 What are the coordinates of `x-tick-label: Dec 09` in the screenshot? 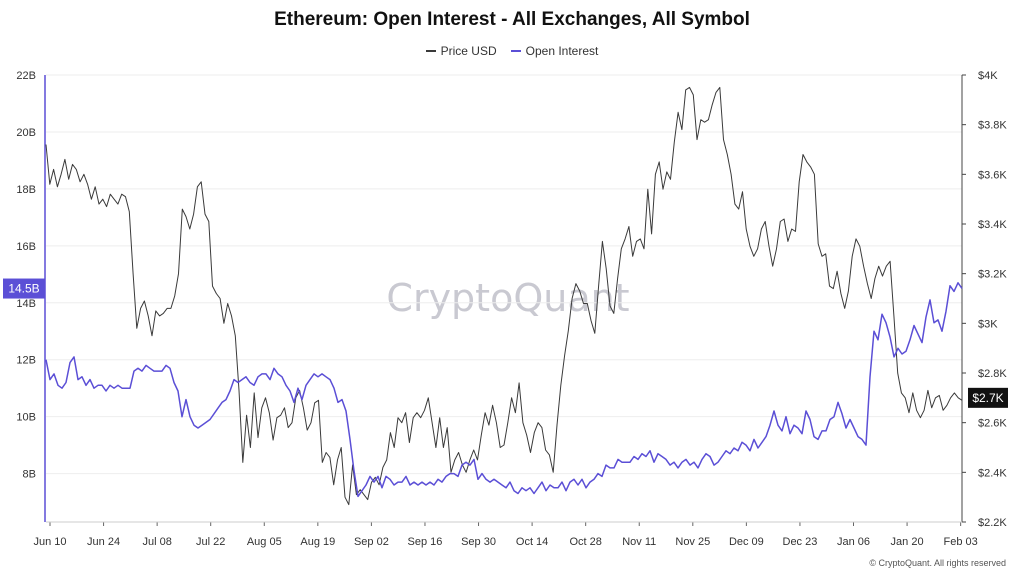 It's located at (746, 542).